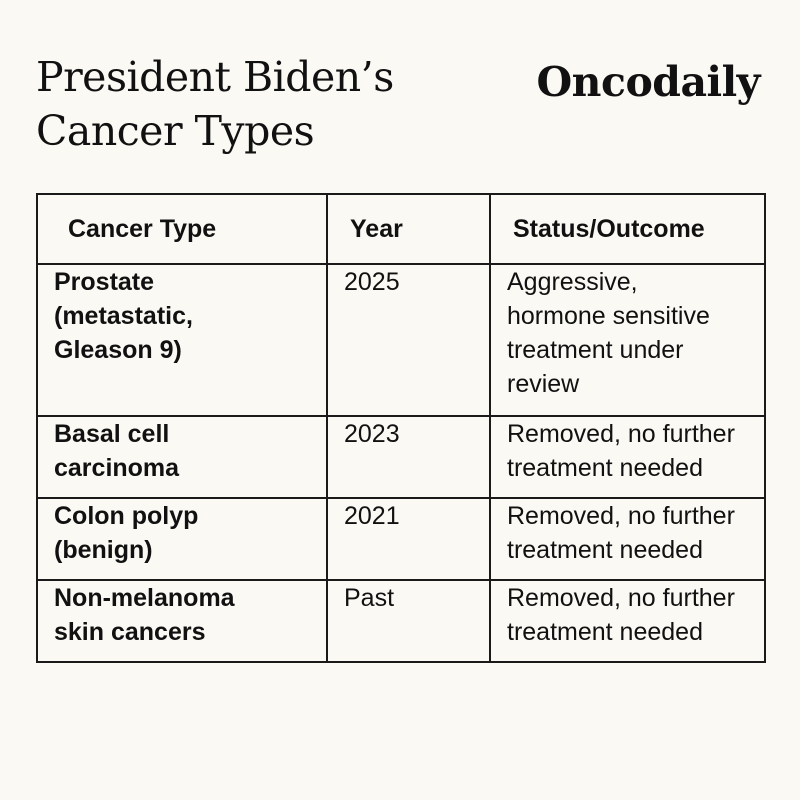 The height and width of the screenshot is (800, 800). Describe the element at coordinates (144, 598) in the screenshot. I see `cell-line: Non-melanoma` at that location.